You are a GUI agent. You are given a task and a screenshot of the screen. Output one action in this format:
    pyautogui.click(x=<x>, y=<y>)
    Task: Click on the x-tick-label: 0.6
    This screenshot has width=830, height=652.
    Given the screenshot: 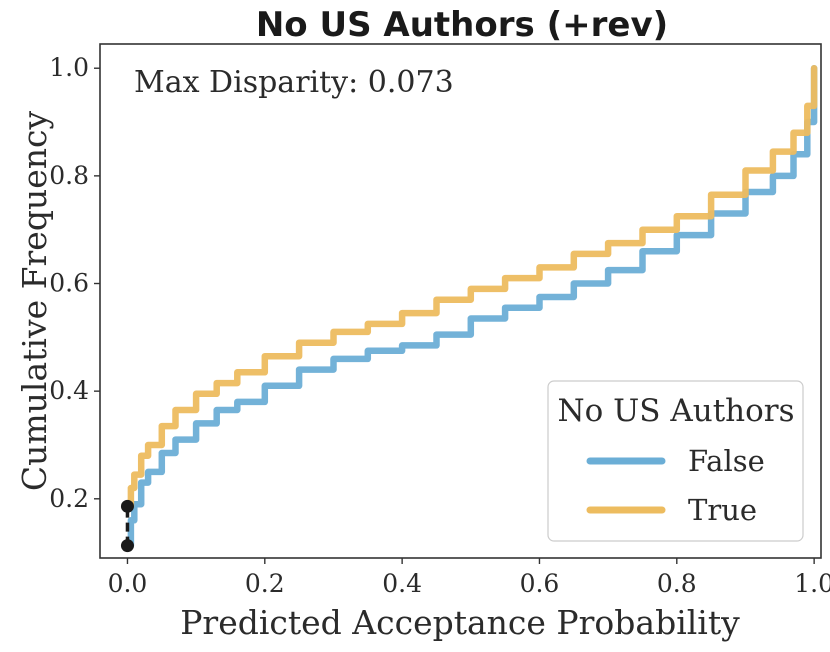 What is the action you would take?
    pyautogui.click(x=540, y=583)
    